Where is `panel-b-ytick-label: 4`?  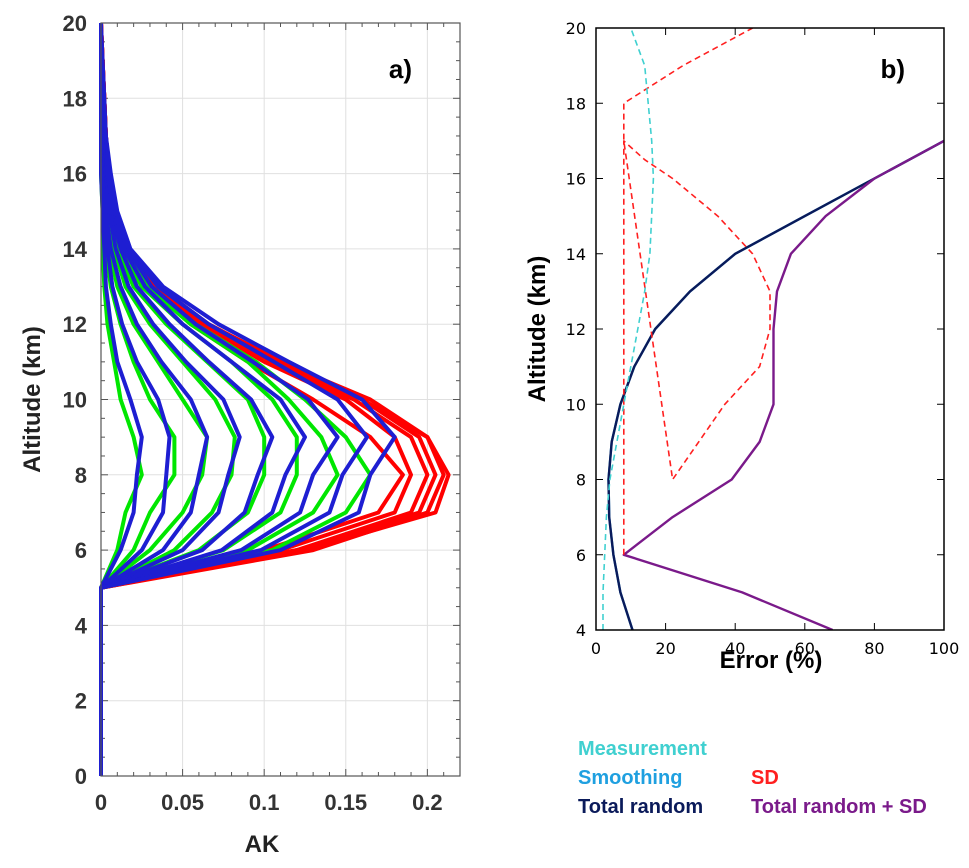 panel-b-ytick-label: 4 is located at coordinates (581, 630).